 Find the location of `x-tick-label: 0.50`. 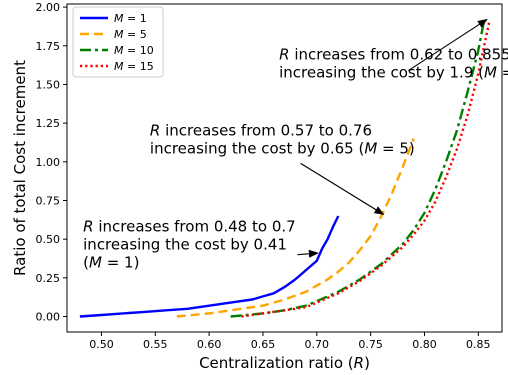

x-tick-label: 0.50 is located at coordinates (101, 344).